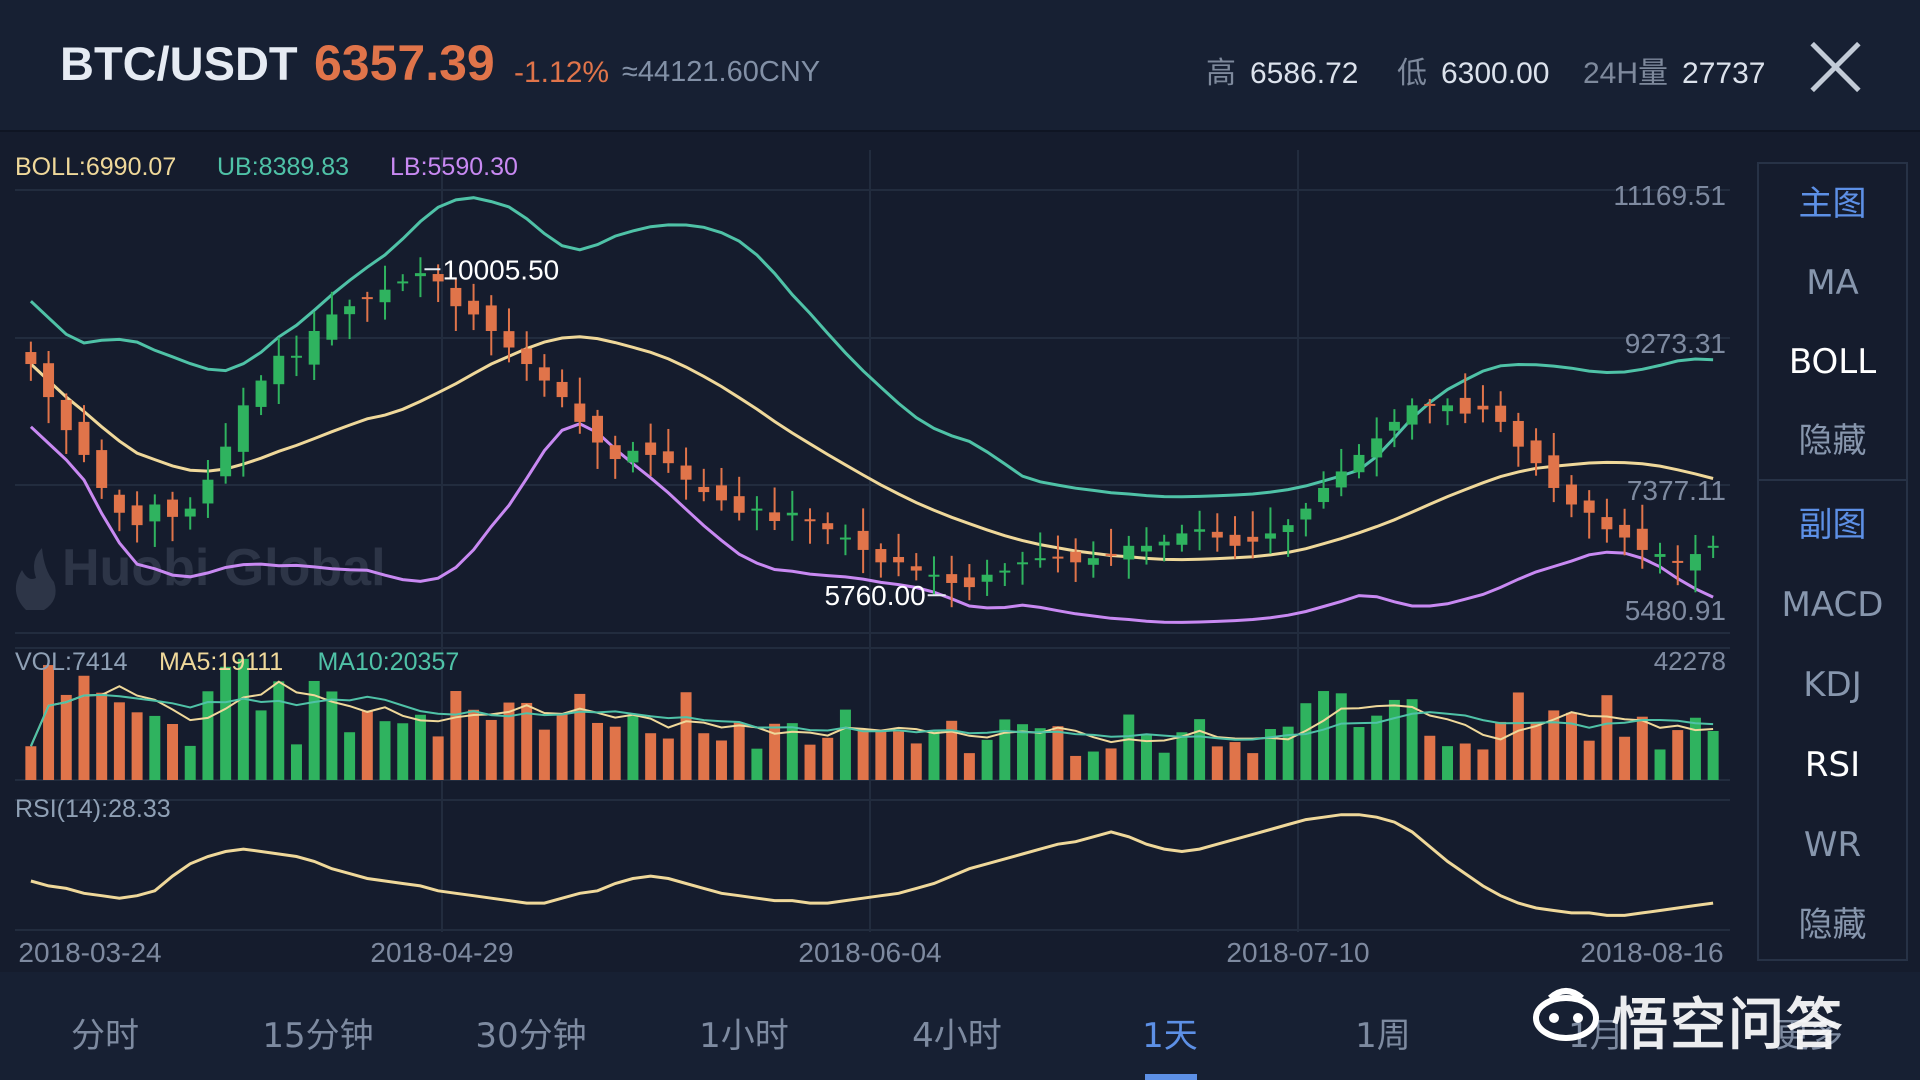 Image resolution: width=1920 pixels, height=1080 pixels. I want to click on panel-divider, so click(1832, 480).